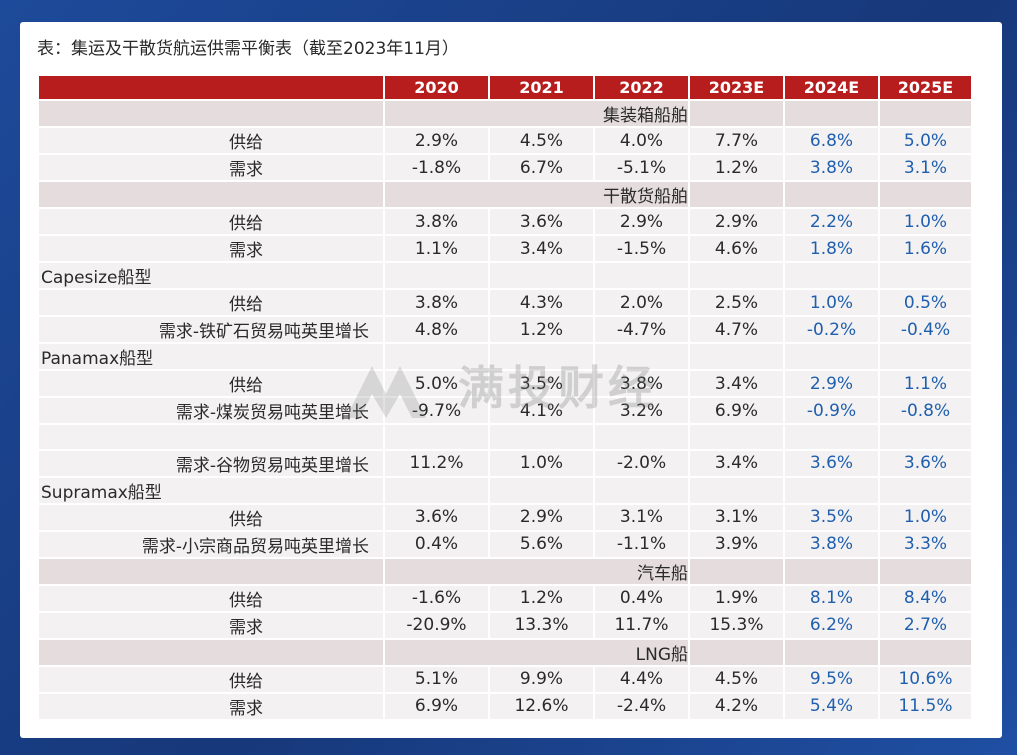  I want to click on value-cell: 1.9%, so click(736, 598).